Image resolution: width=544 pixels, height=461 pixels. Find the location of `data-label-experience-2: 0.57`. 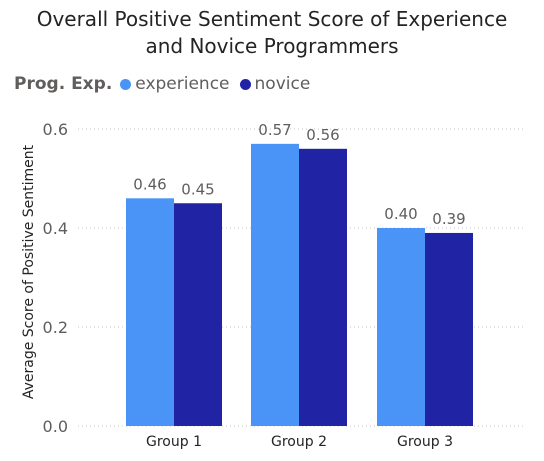

data-label-experience-2: 0.57 is located at coordinates (274, 130).